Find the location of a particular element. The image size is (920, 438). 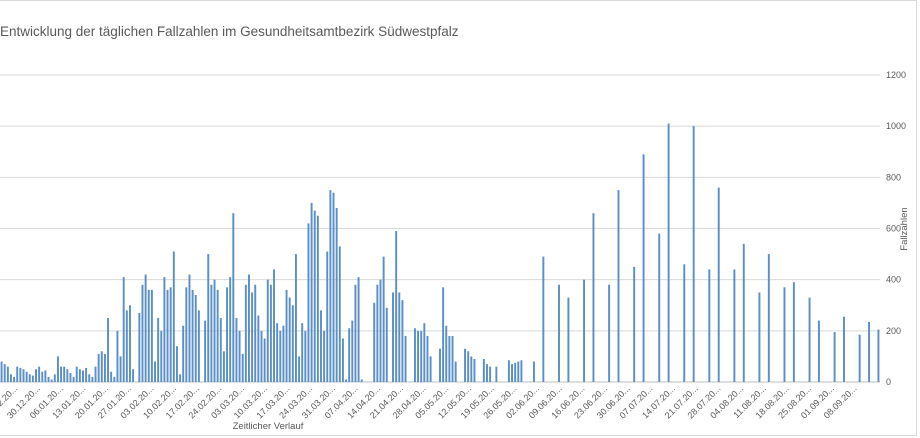

y-tick-label: 1000 is located at coordinates (896, 126).